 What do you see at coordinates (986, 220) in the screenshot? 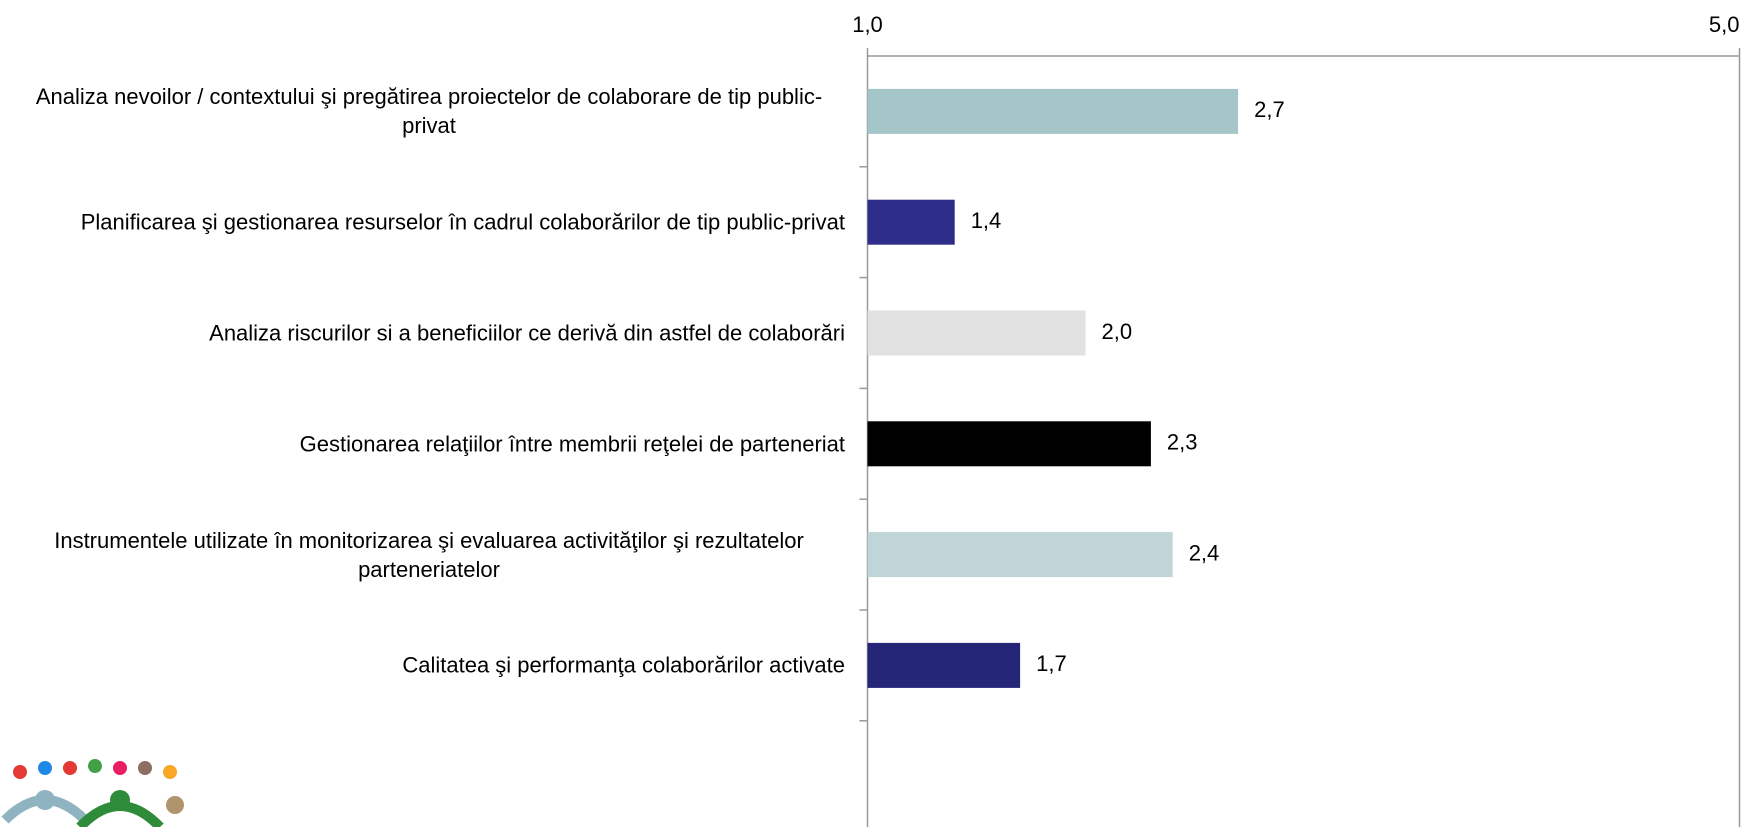
I see `value-label: 1,4` at bounding box center [986, 220].